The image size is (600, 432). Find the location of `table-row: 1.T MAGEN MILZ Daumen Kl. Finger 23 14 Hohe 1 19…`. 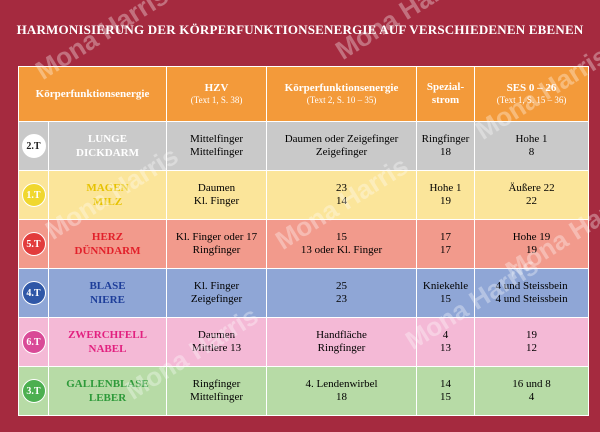

table-row: 1.T MAGEN MILZ Daumen Kl. Finger 23 14 Hohe 1 19… is located at coordinates (304, 195).